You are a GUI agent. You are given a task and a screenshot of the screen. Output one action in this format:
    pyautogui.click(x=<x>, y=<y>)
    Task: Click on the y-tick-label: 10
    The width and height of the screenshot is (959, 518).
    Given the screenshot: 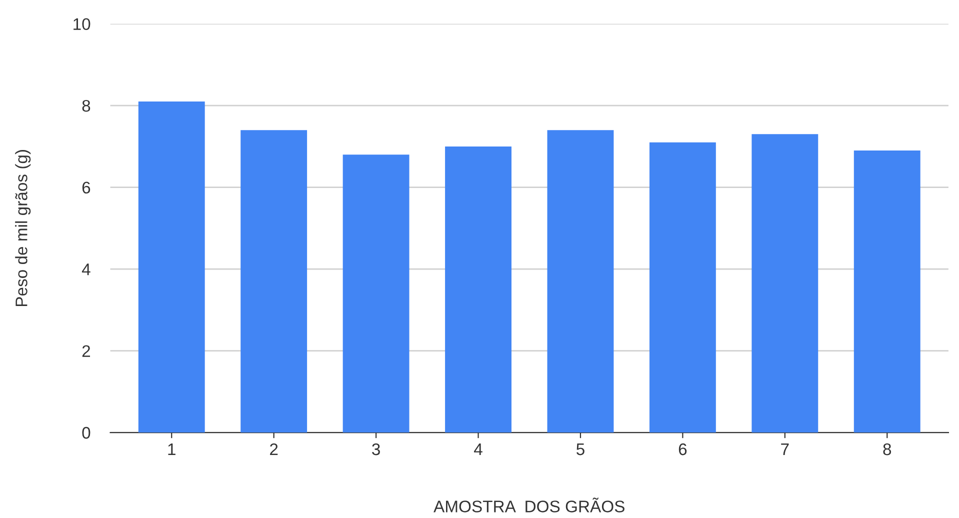 What is the action you would take?
    pyautogui.click(x=82, y=24)
    